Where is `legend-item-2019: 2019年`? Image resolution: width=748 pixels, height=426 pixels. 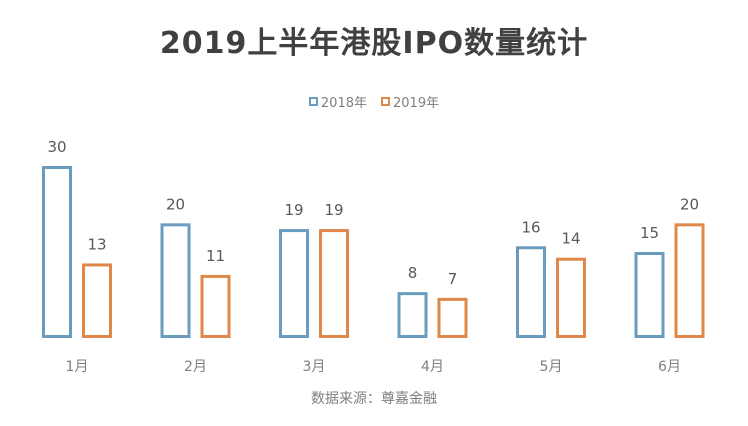
legend-item-2019: 2019年 is located at coordinates (410, 101).